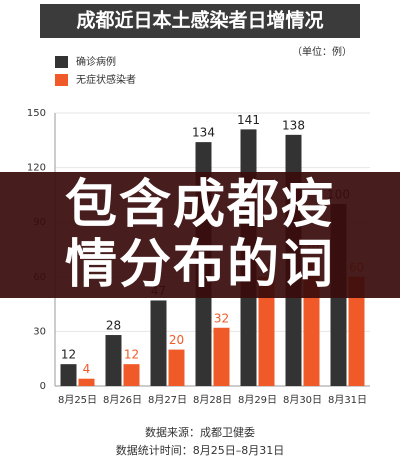  What do you see at coordinates (43, 386) in the screenshot?
I see `y-tick-label: 0` at bounding box center [43, 386].